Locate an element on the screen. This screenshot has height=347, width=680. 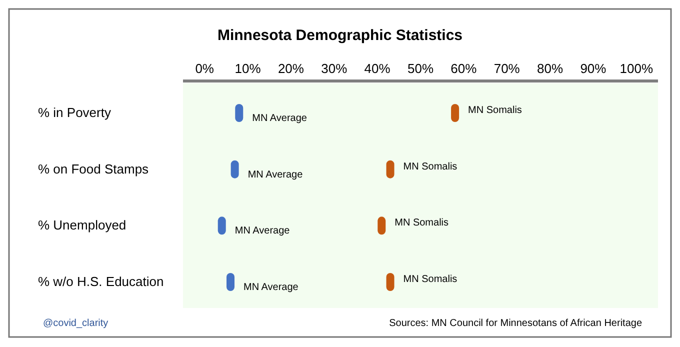
x-tick-label: 90% is located at coordinates (593, 68).